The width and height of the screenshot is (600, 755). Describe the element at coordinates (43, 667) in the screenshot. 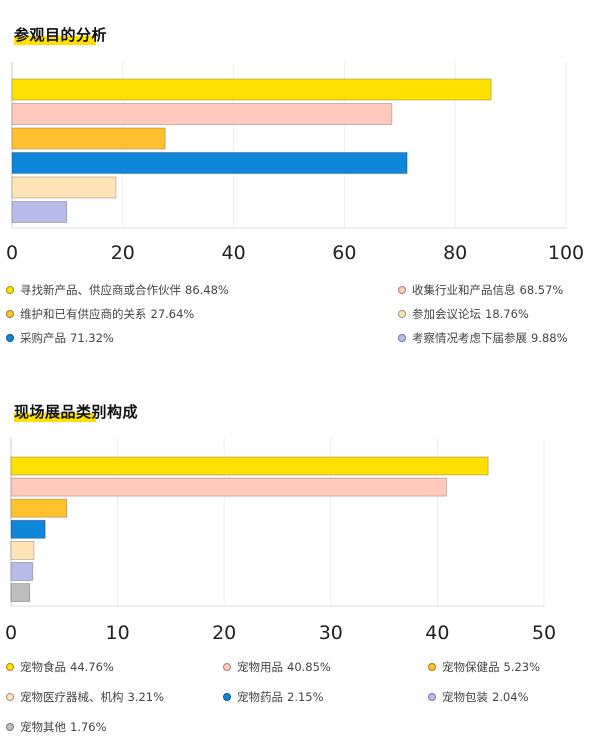

I see `legend-label: 宠物食品` at that location.